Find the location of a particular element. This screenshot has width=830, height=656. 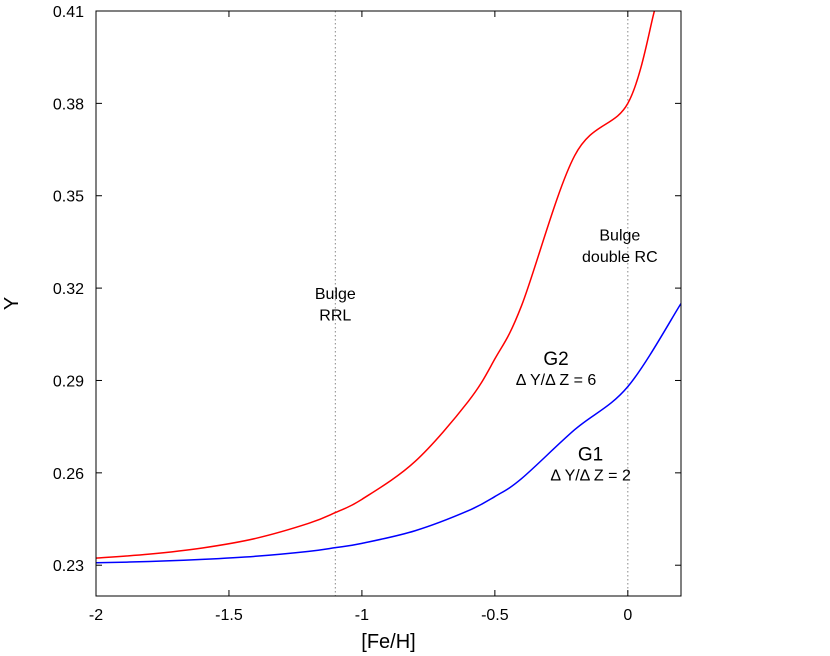

x-tick-label: -2 is located at coordinates (96, 615).